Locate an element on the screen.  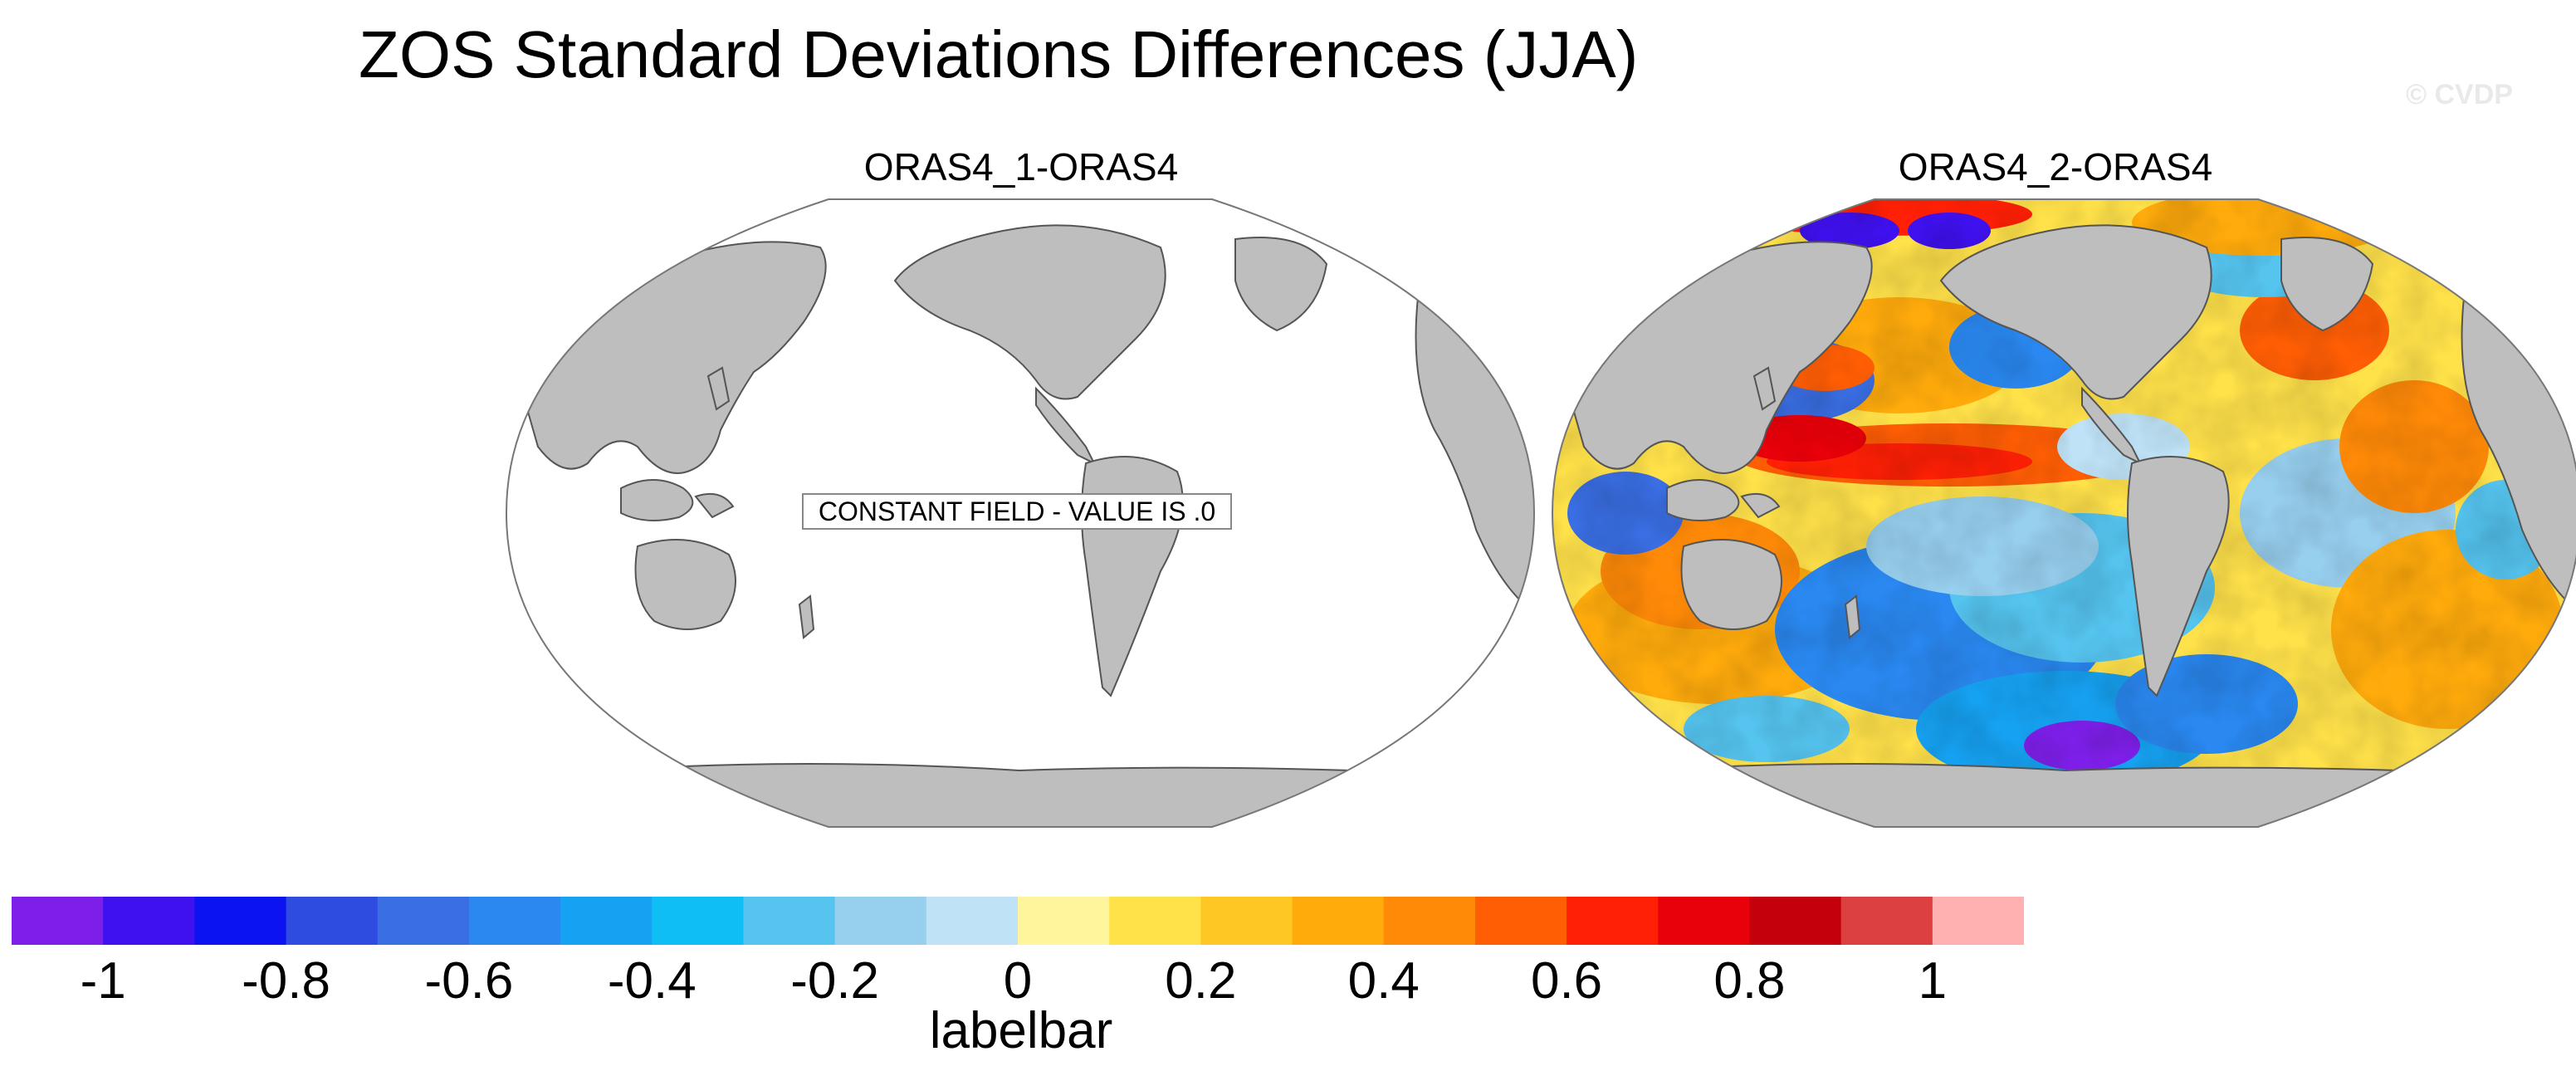
colorbar-tick-label: 0.4 is located at coordinates (1383, 981).